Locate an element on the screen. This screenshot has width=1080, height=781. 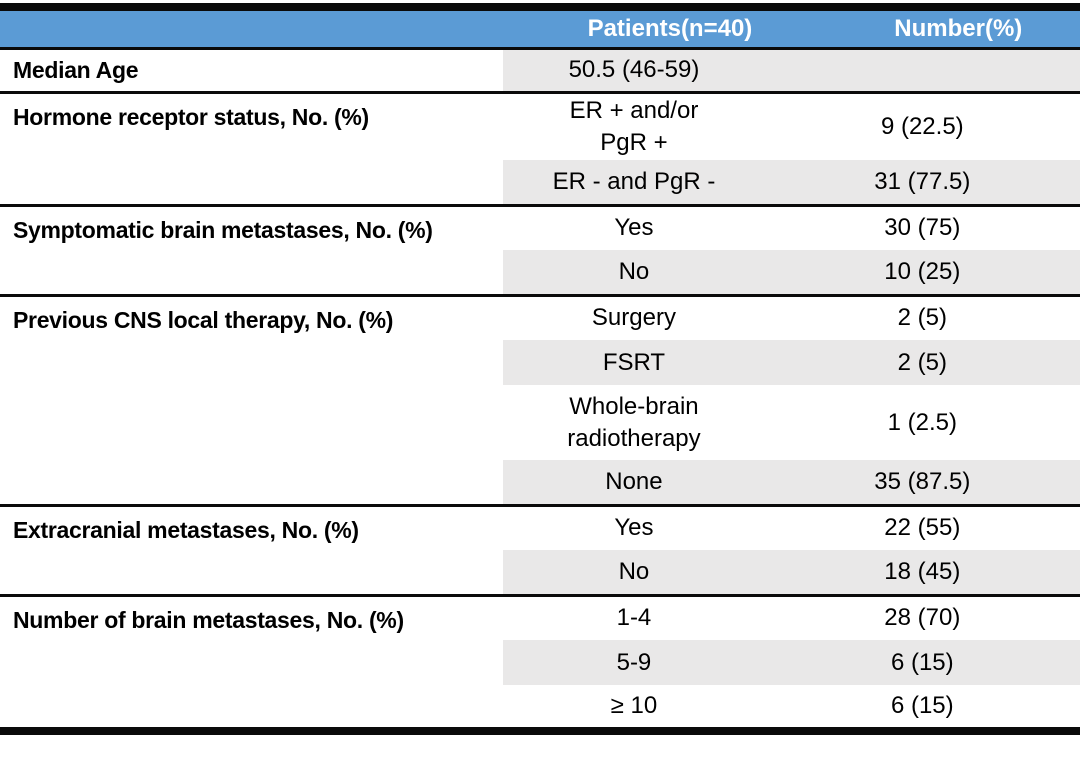
table-row: ER - and PgR - 31 (77.5) is located at coordinates (540, 182).